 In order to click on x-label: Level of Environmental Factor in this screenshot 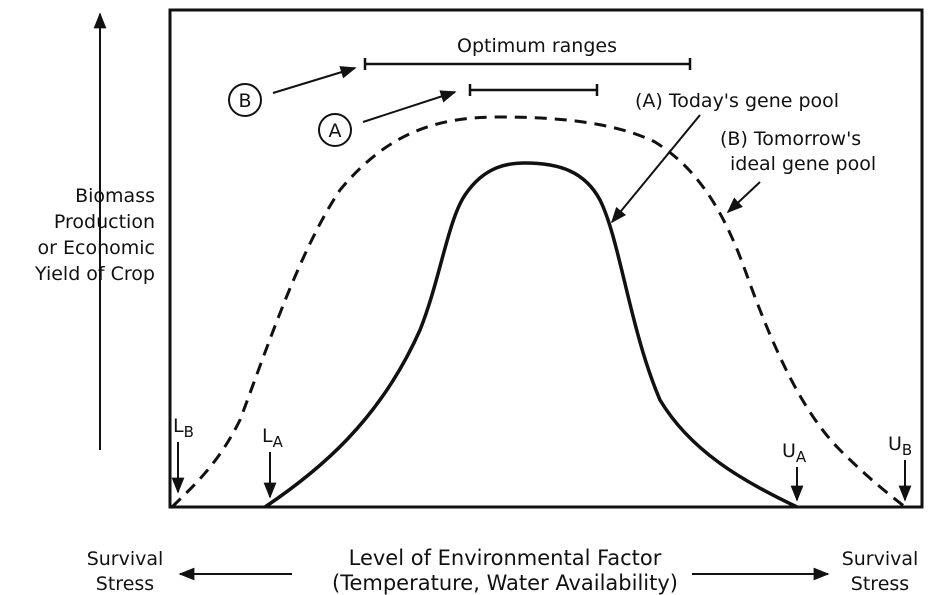, I will do `click(505, 558)`.